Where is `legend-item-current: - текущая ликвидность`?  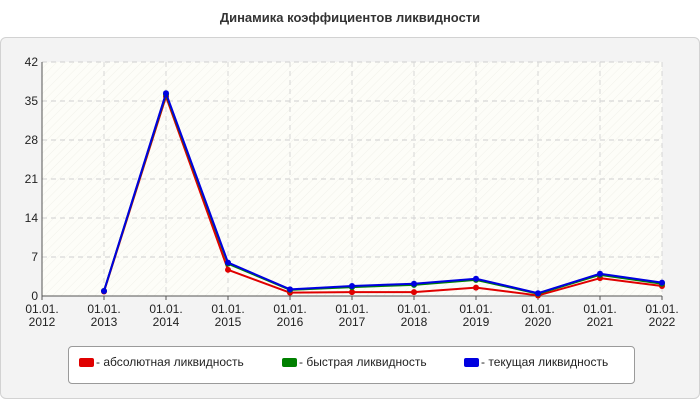 legend-item-current: - текущая ликвидность is located at coordinates (536, 362).